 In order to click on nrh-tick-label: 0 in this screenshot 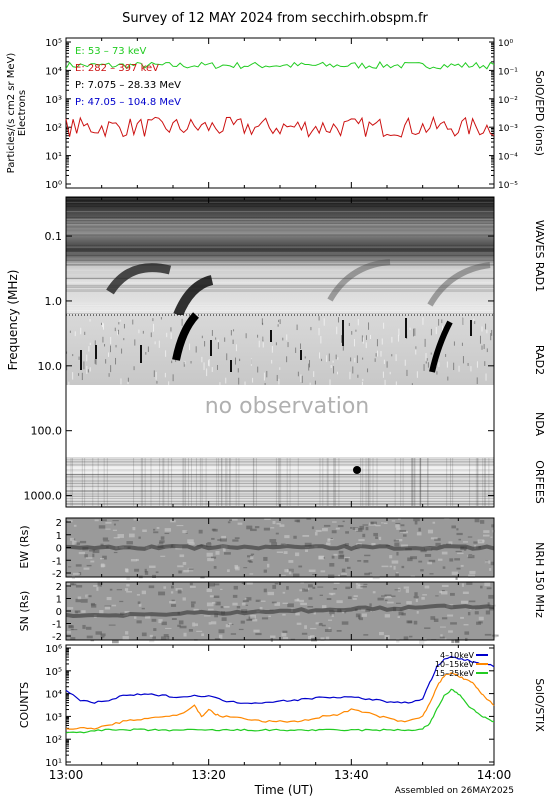, I will do `click(59, 612)`.